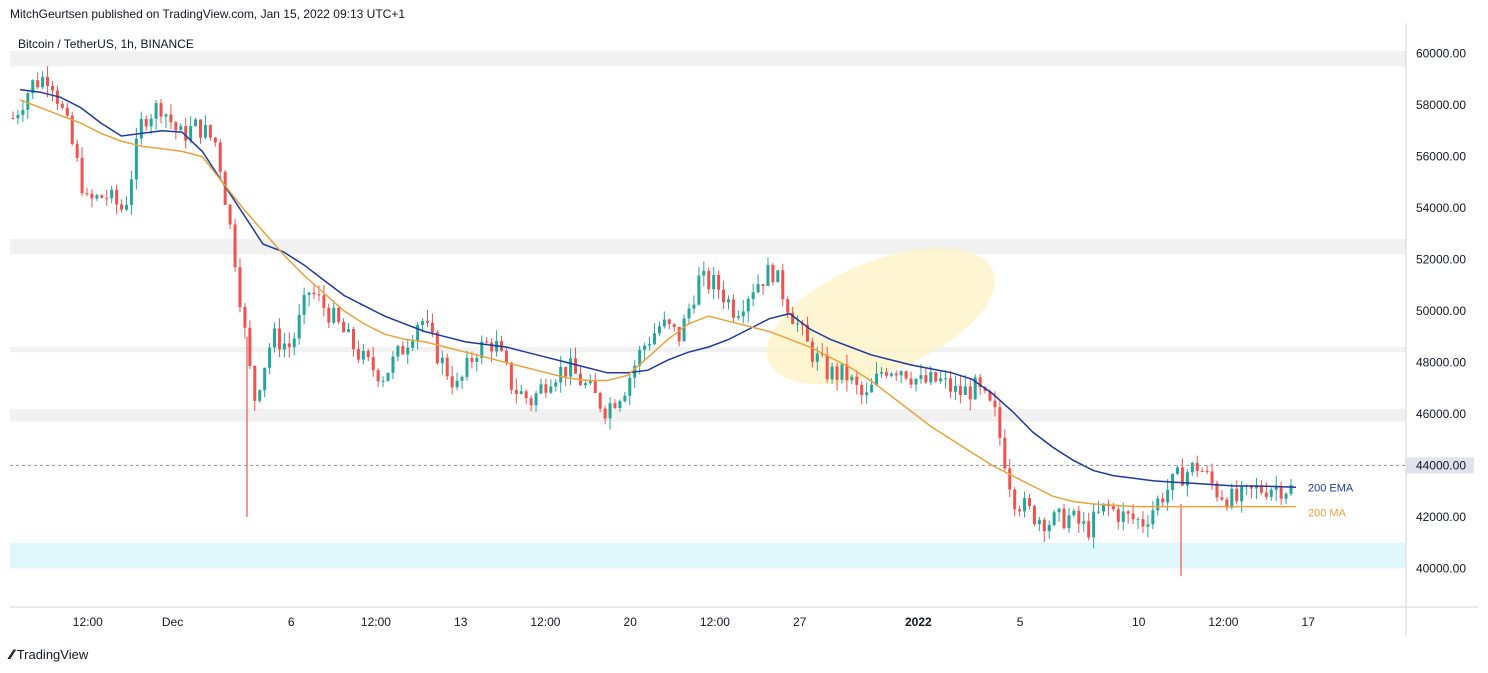 This screenshot has height=673, width=1488. What do you see at coordinates (1441, 517) in the screenshot?
I see `y-tick-label: 42000.00` at bounding box center [1441, 517].